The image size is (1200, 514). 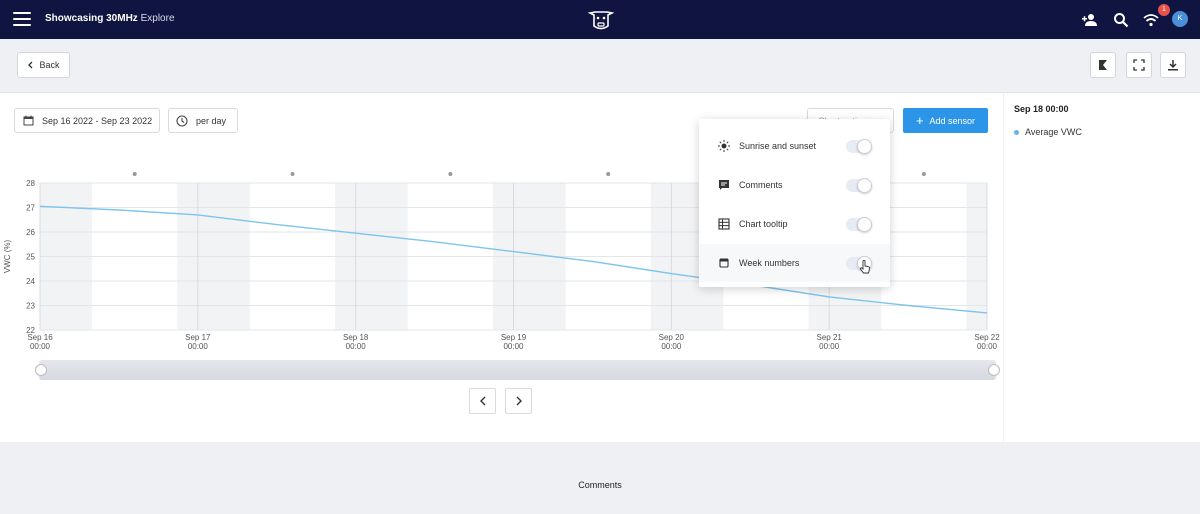 What do you see at coordinates (1151, 20) in the screenshot?
I see `wifi-icon` at bounding box center [1151, 20].